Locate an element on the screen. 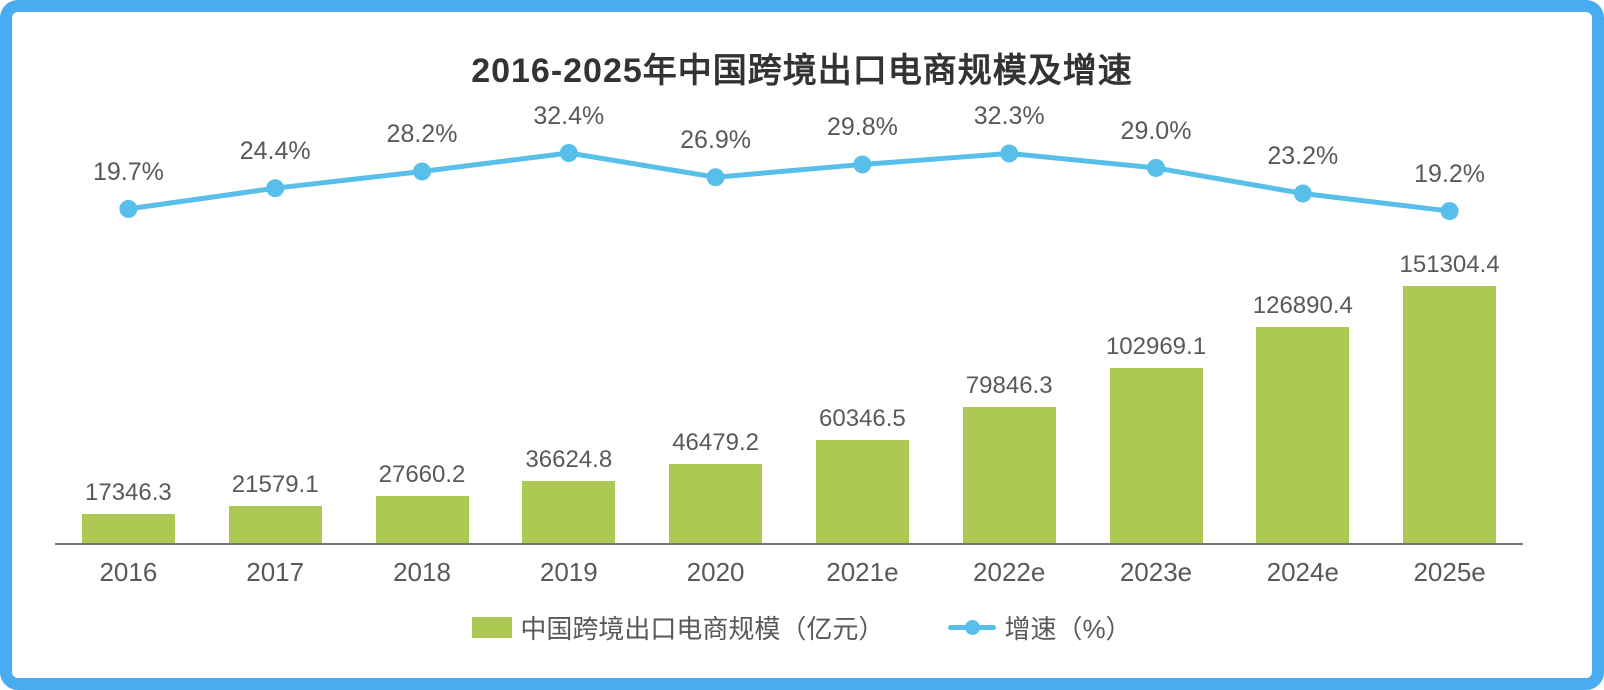 The width and height of the screenshot is (1604, 690). x-axis-label: 2020 is located at coordinates (715, 572).